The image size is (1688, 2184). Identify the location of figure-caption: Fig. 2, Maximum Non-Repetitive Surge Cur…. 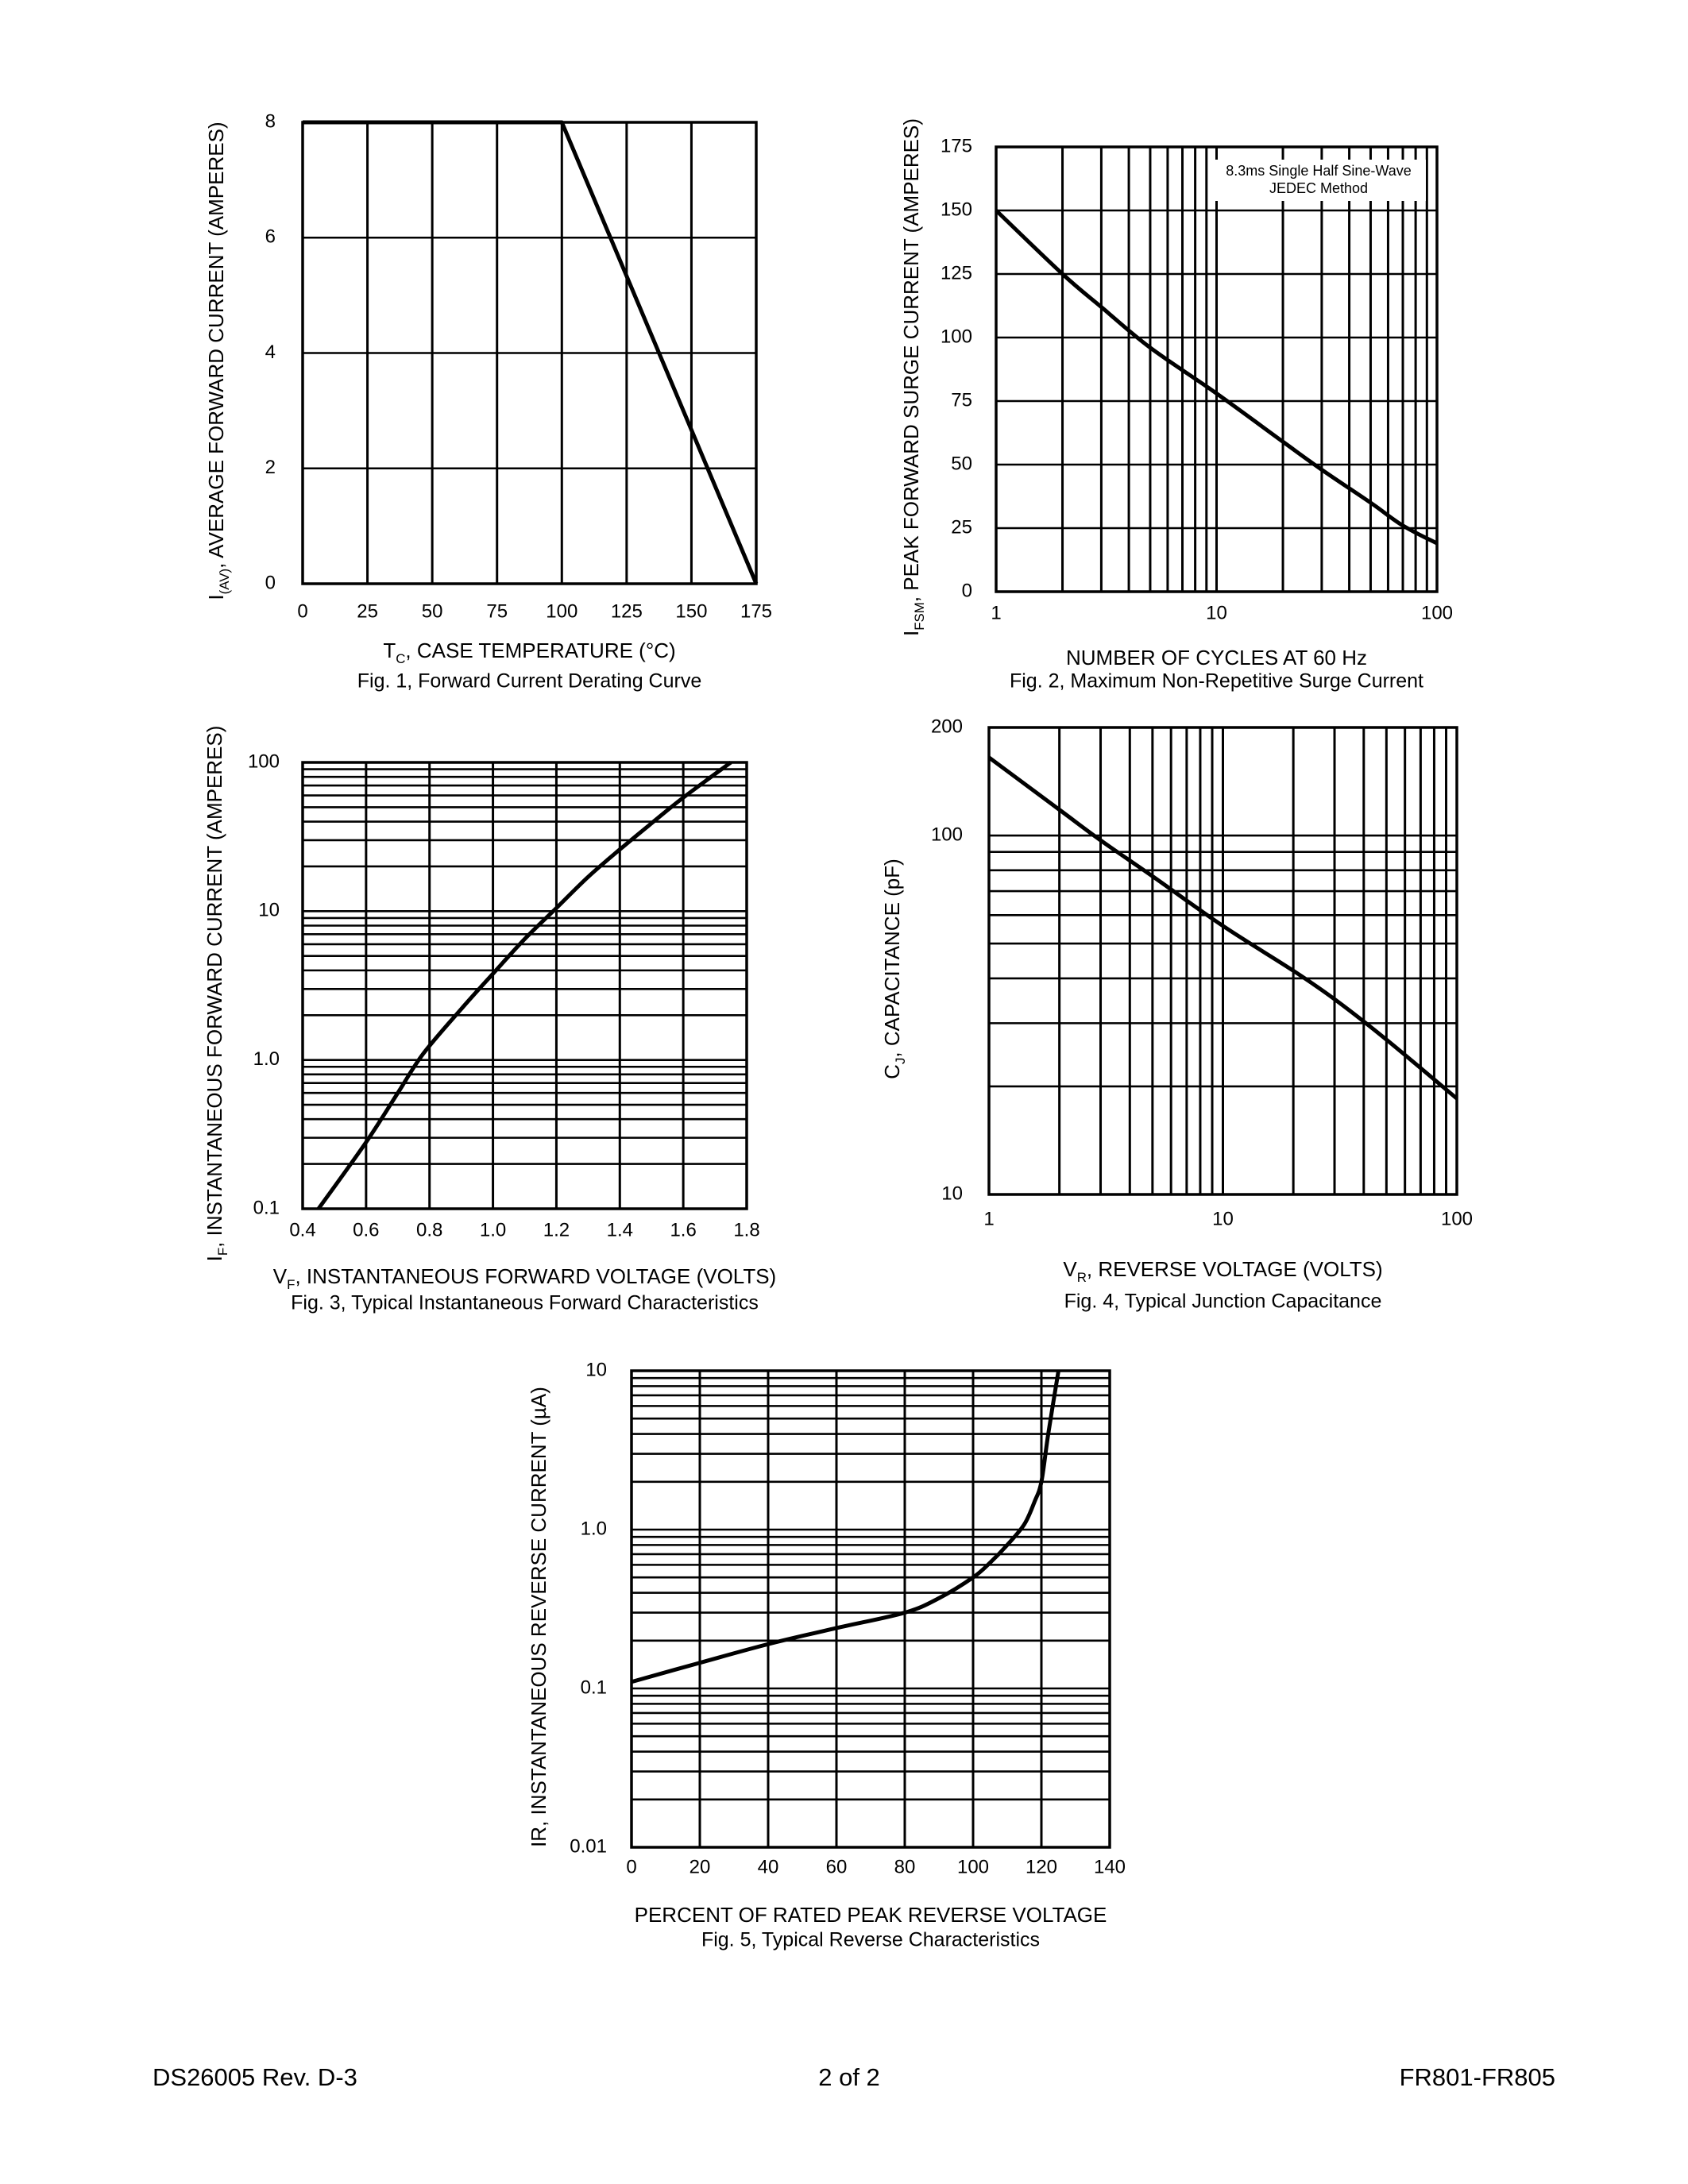
(1217, 681).